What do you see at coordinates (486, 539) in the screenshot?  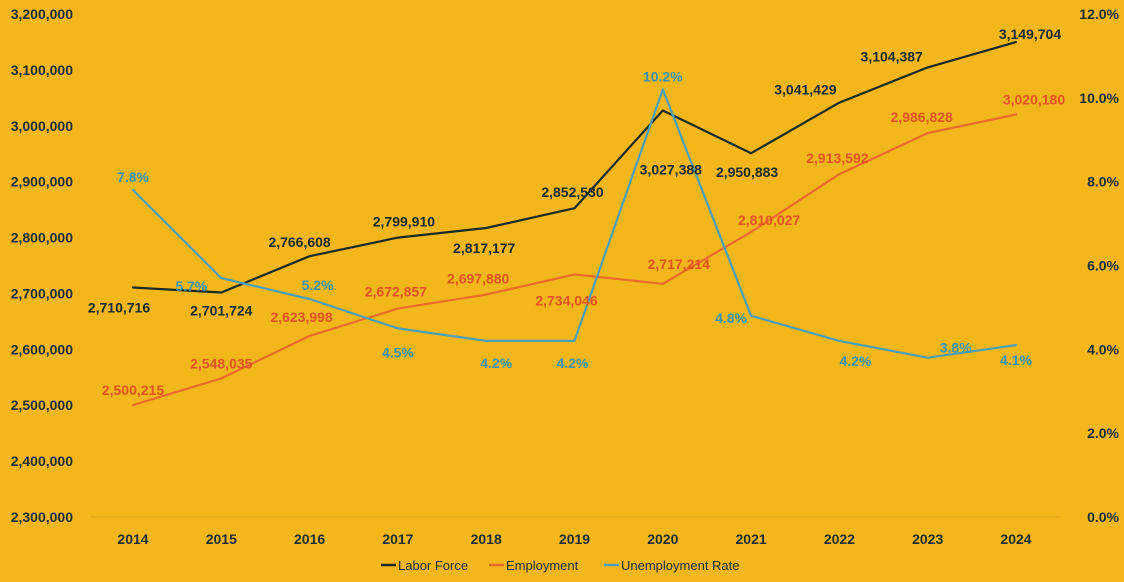 I see `x-axis-tick-label: 2018` at bounding box center [486, 539].